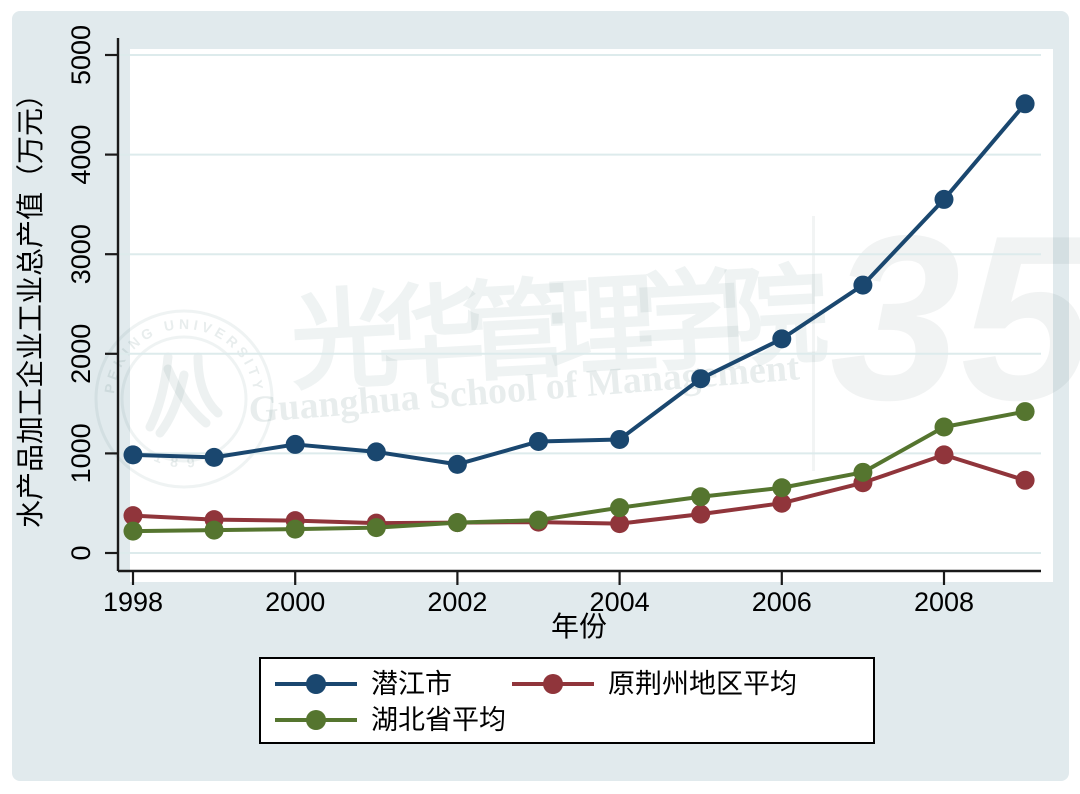 The width and height of the screenshot is (1080, 794). Describe the element at coordinates (863, 285) in the screenshot. I see `data-point-0-2007` at that location.